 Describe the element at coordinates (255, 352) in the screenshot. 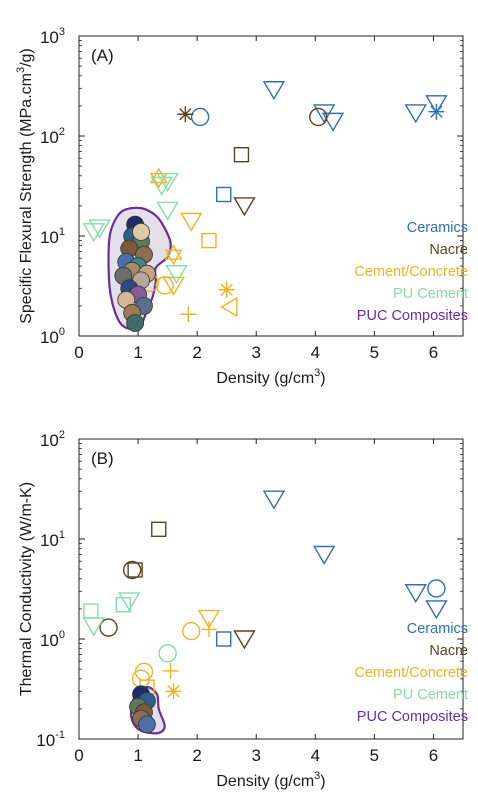

I see `x-tick-label: 3` at that location.